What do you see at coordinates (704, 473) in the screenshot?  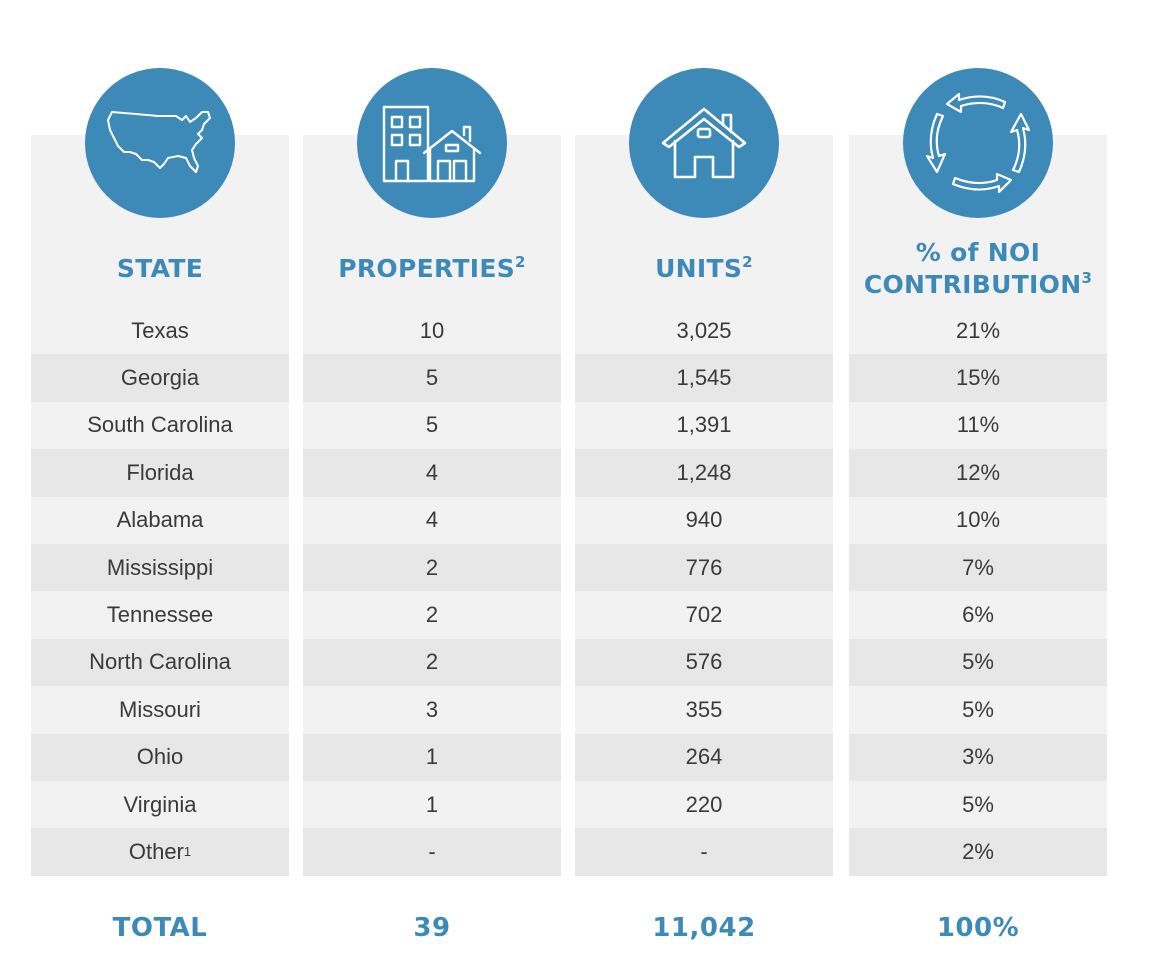 I see `table-row: 1,248` at bounding box center [704, 473].